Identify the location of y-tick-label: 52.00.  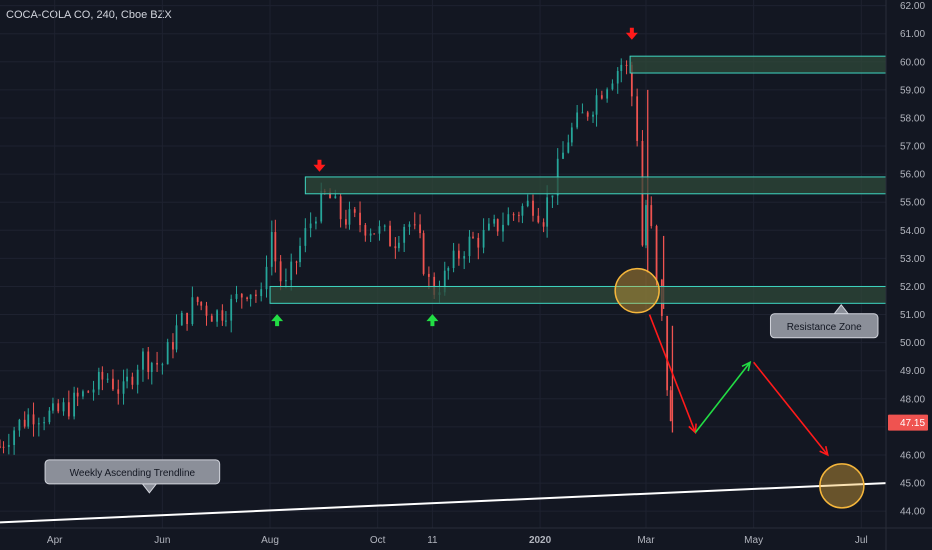
(912, 287).